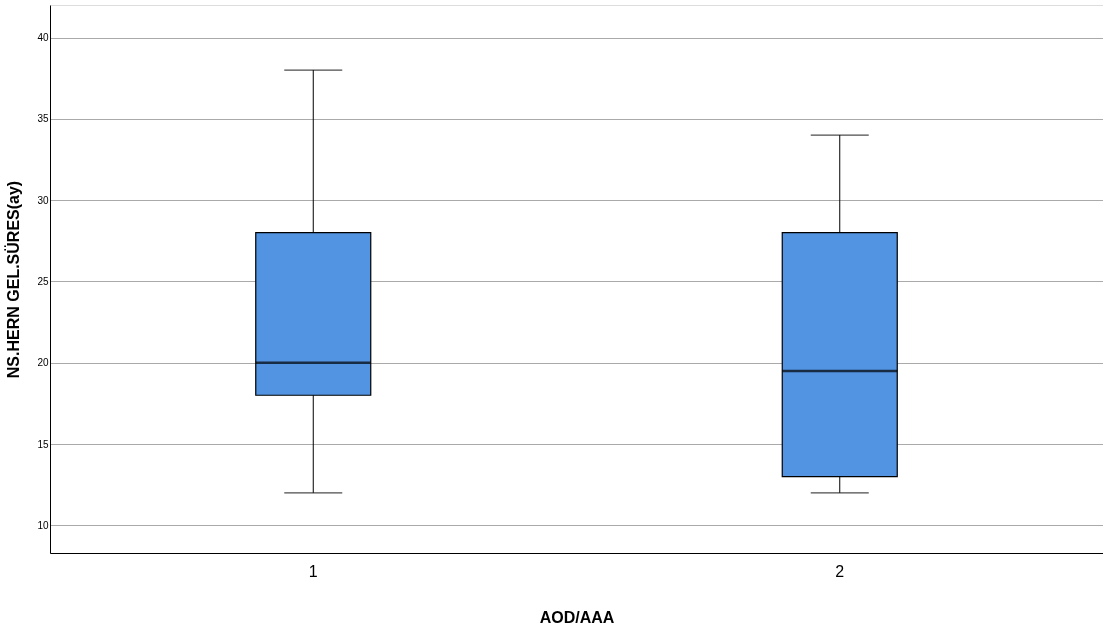 The height and width of the screenshot is (630, 1103). Describe the element at coordinates (43, 119) in the screenshot. I see `y-tick-label: 35` at that location.